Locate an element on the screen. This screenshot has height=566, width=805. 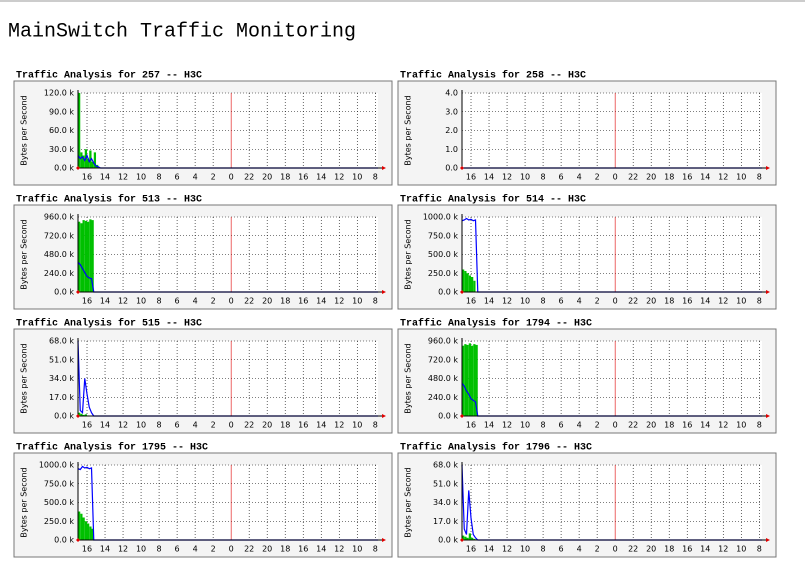
y-tick-label: 750.0 k is located at coordinates (59, 483).